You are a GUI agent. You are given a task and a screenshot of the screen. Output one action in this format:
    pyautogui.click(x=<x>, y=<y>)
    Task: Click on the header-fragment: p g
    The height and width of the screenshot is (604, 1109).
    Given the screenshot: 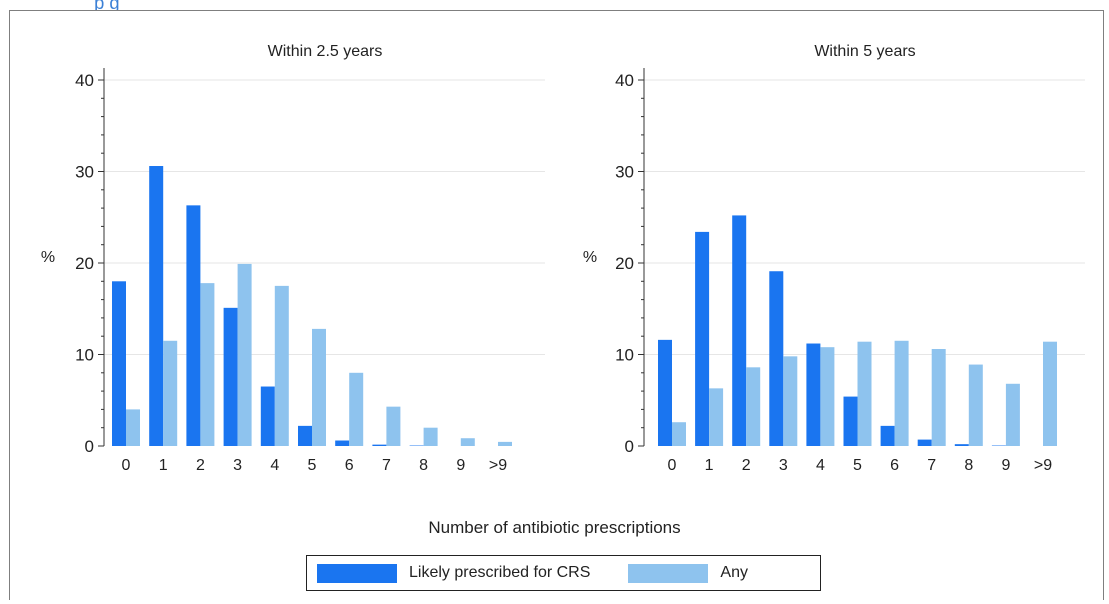 What is the action you would take?
    pyautogui.click(x=106, y=5)
    